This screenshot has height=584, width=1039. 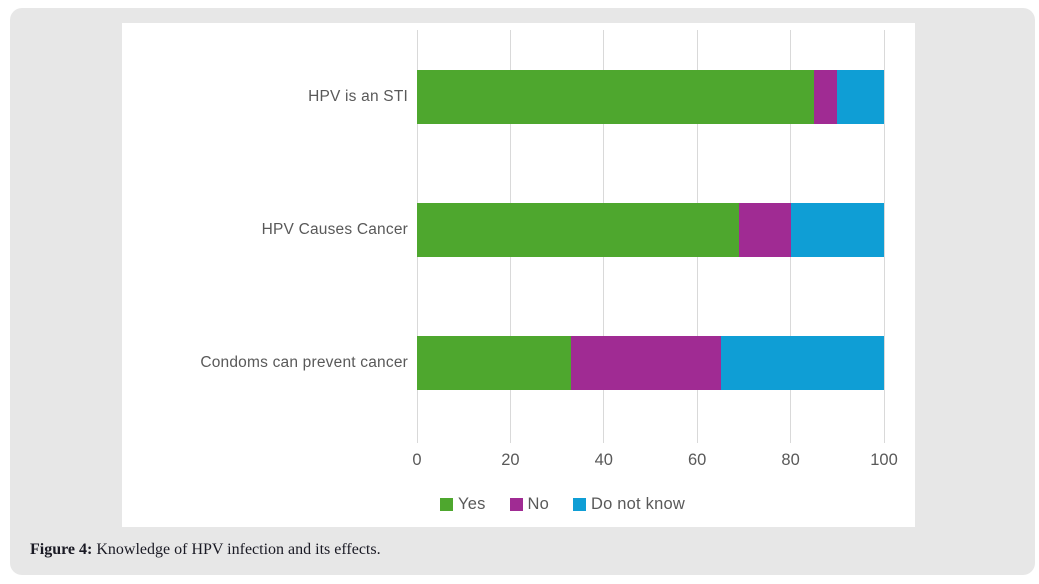 What do you see at coordinates (304, 363) in the screenshot?
I see `category-label: Condoms can prevent cancer` at bounding box center [304, 363].